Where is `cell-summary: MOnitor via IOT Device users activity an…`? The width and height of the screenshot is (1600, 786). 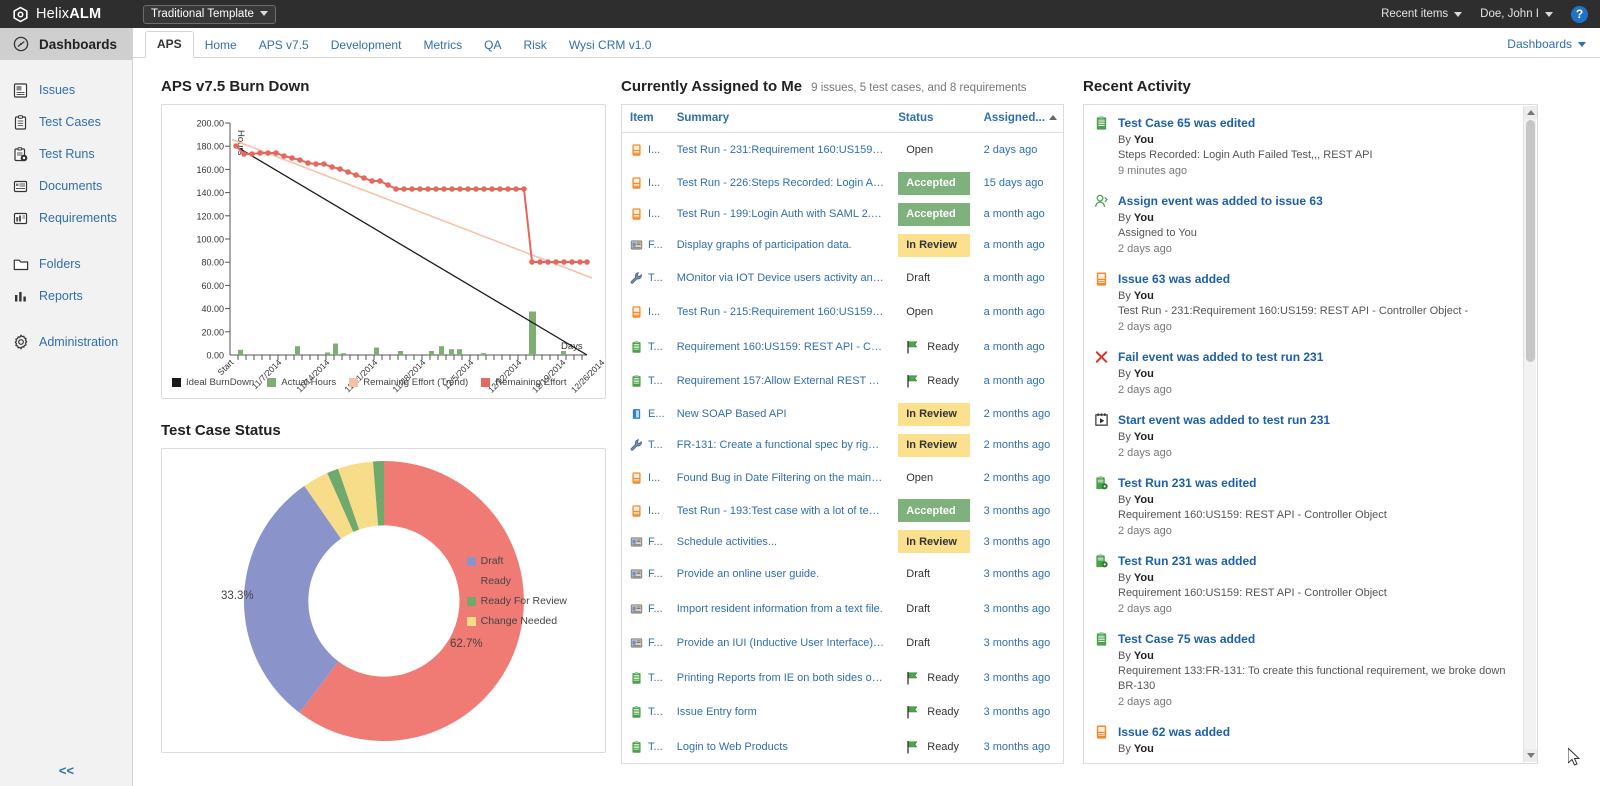 cell-summary: MOnitor via IOT Device users activity an… is located at coordinates (783, 277).